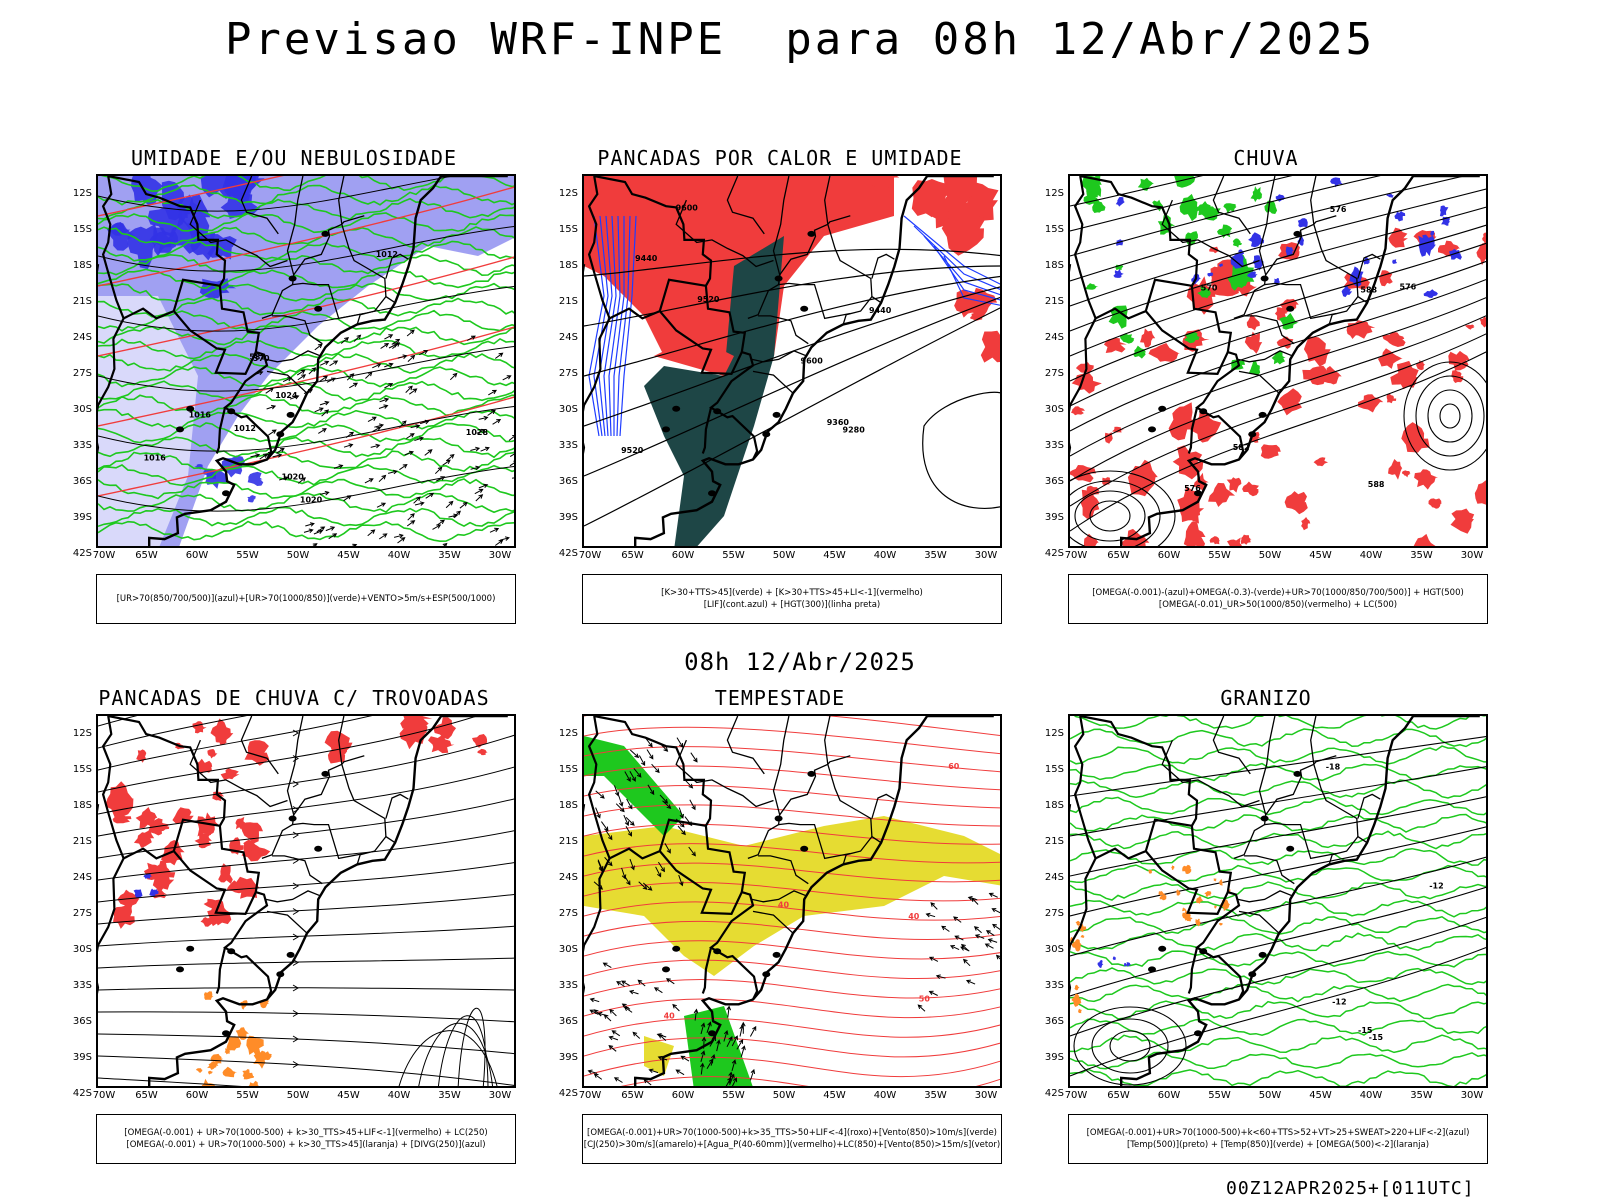 The width and height of the screenshot is (1600, 1200). Describe the element at coordinates (1333, 766) in the screenshot. I see `temp-label: -18` at that location.